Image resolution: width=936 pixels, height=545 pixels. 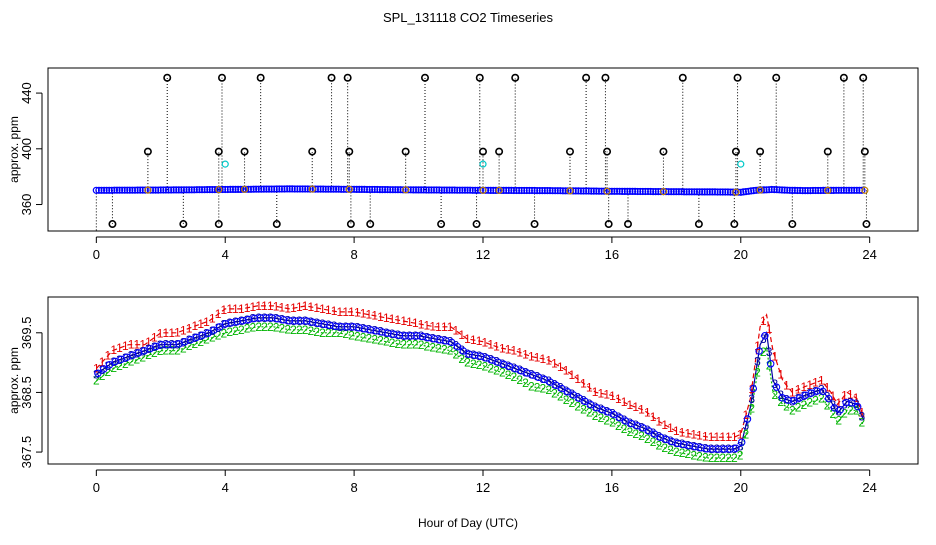 I want to click on cyan-point, so click(x=483, y=164).